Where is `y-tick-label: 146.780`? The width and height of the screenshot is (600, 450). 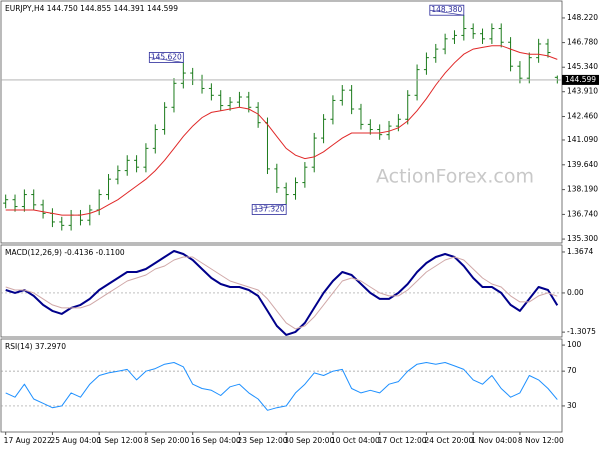
y-tick-label: 146.780 is located at coordinates (582, 42).